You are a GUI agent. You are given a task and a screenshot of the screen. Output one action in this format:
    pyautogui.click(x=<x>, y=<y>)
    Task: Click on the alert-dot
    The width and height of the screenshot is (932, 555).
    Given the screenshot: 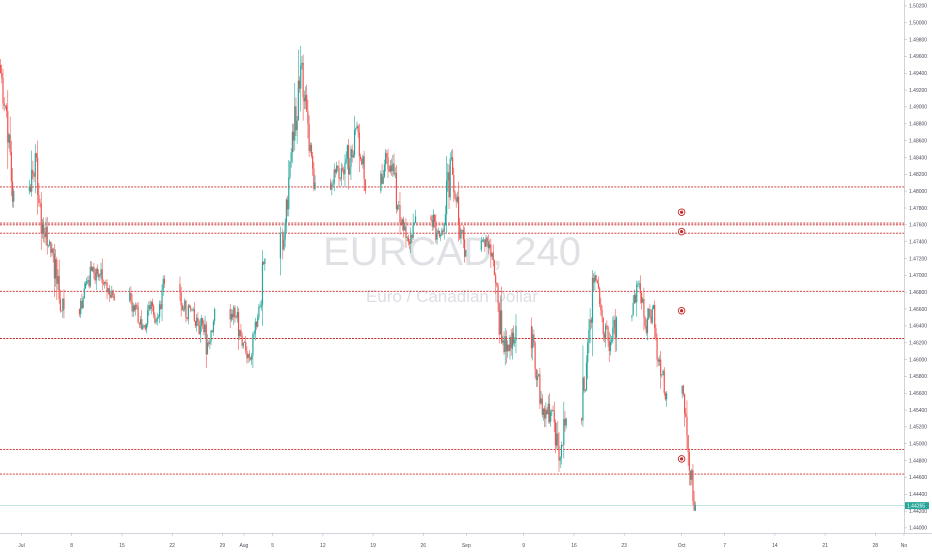 What is the action you would take?
    pyautogui.click(x=682, y=212)
    